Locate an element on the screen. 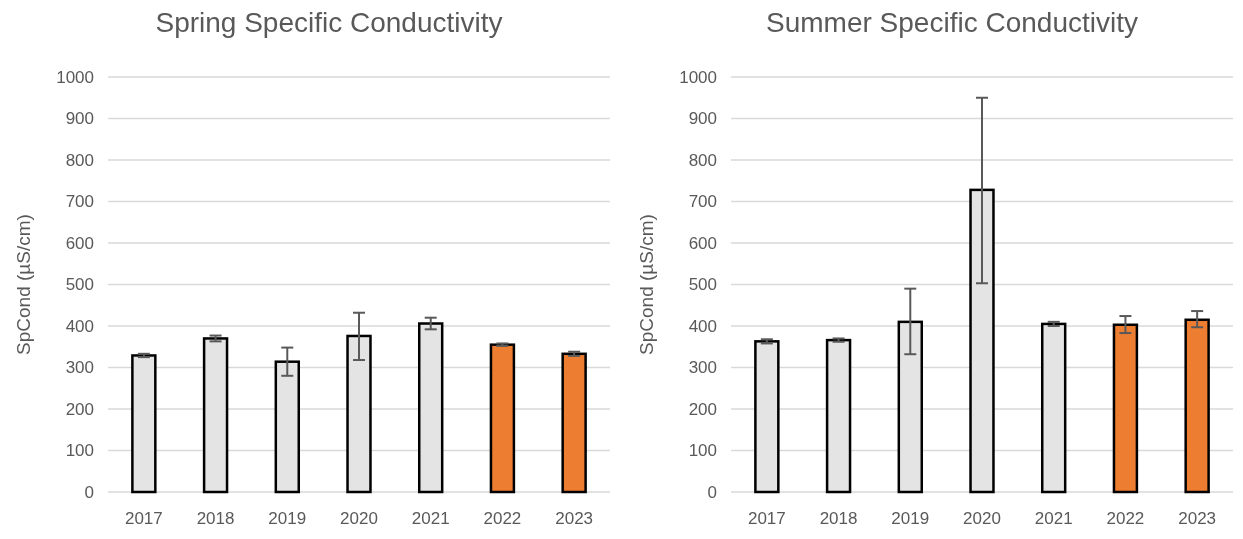  chart-title: Spring Specific Conductivity is located at coordinates (329, 22).